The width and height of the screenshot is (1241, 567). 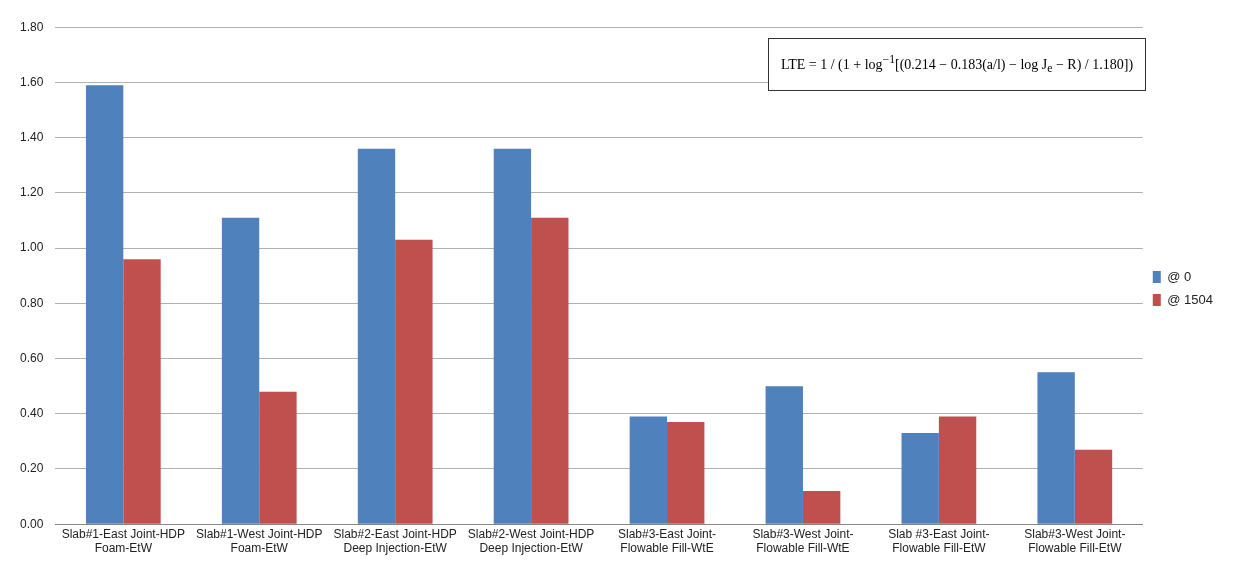 I want to click on x-tick-label: Slab #3-East Joint-Flowable Fill-EtW, so click(x=939, y=541).